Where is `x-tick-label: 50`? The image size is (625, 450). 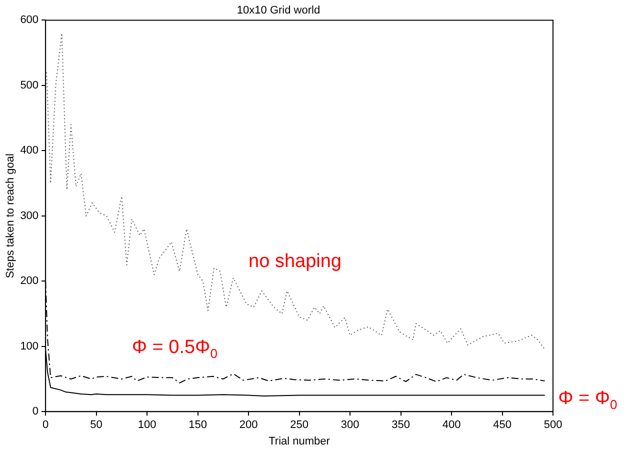
x-tick-label: 50 is located at coordinates (96, 425).